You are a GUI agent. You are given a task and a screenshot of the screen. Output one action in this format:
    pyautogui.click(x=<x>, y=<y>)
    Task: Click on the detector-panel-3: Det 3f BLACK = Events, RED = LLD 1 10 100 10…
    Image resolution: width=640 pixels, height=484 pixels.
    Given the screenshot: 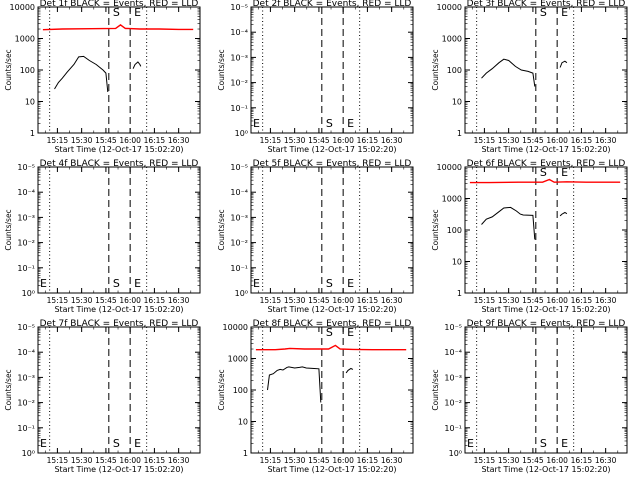 What is the action you would take?
    pyautogui.click(x=529, y=77)
    